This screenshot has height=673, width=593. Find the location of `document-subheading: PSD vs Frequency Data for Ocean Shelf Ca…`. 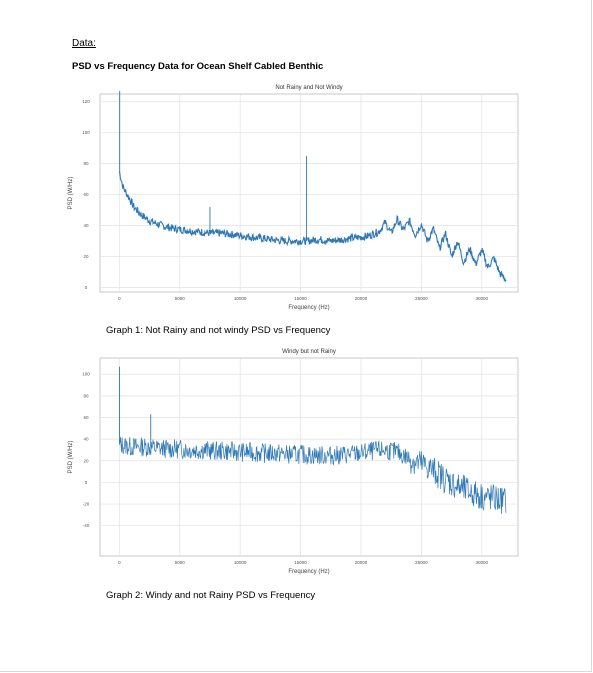

document-subheading: PSD vs Frequency Data for Ocean Shelf Ca… is located at coordinates (198, 66).